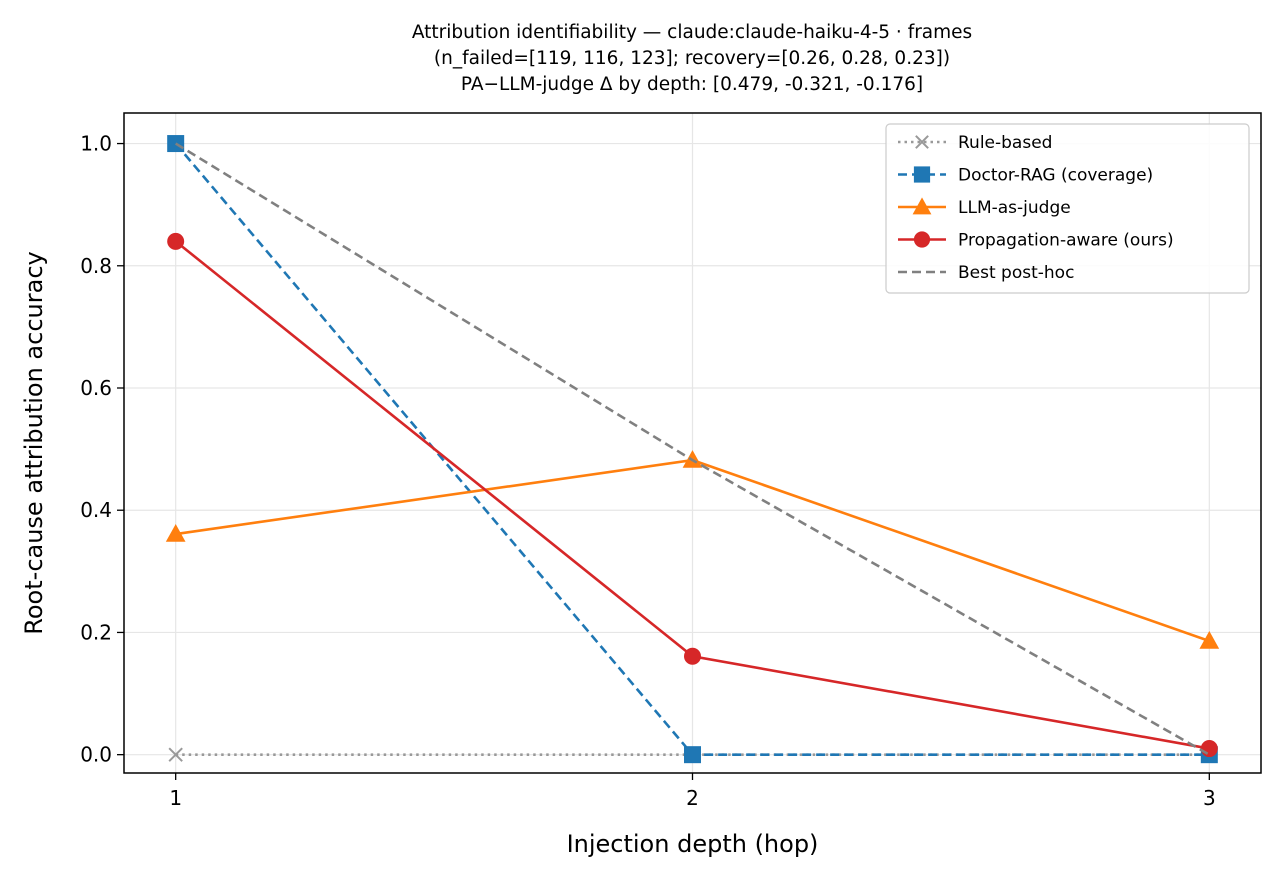  What do you see at coordinates (693, 844) in the screenshot?
I see `x-axis-label: Injection depth (hop)` at bounding box center [693, 844].